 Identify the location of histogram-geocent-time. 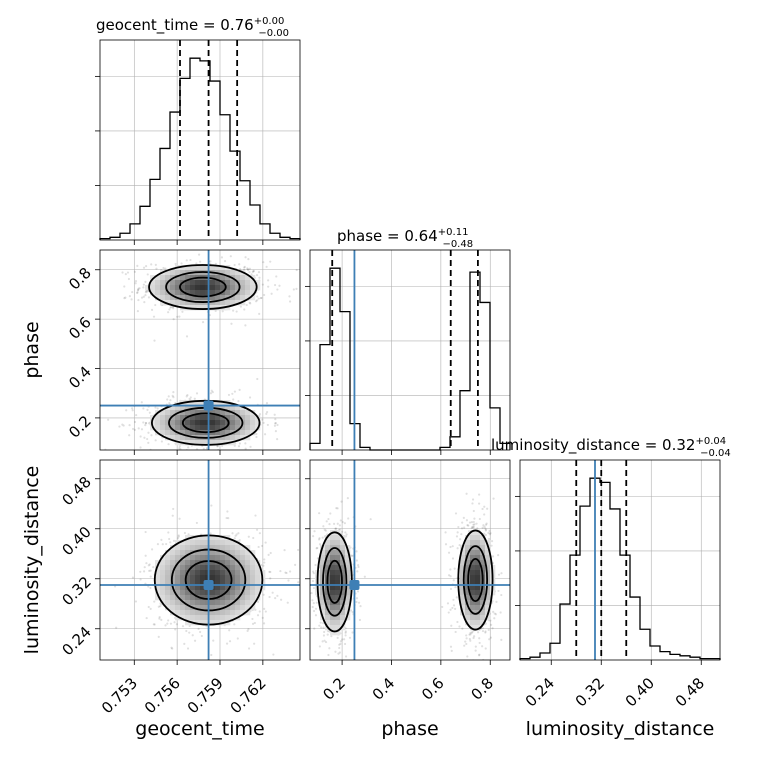
(200, 148).